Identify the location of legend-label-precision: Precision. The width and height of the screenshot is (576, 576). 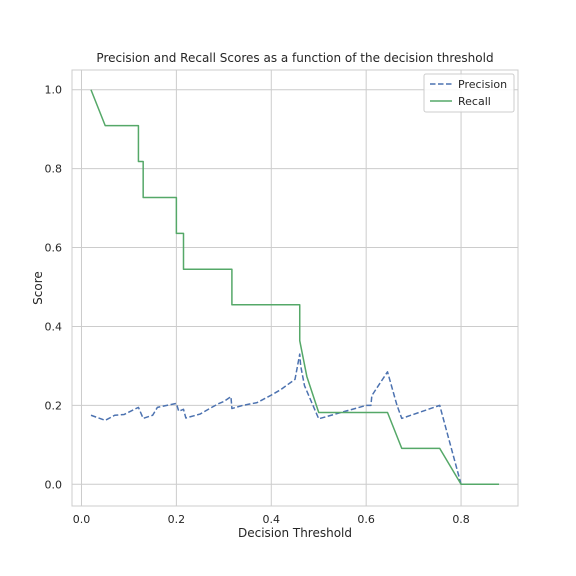
(482, 84).